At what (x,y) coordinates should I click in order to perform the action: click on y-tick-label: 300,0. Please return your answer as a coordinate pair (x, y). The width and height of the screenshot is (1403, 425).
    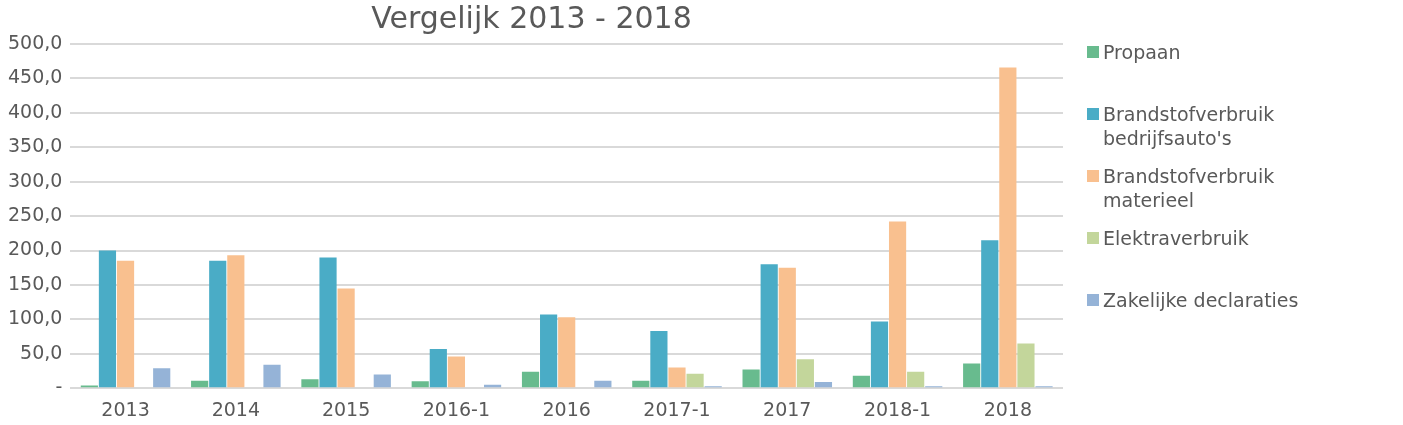
    Looking at the image, I should click on (35, 179).